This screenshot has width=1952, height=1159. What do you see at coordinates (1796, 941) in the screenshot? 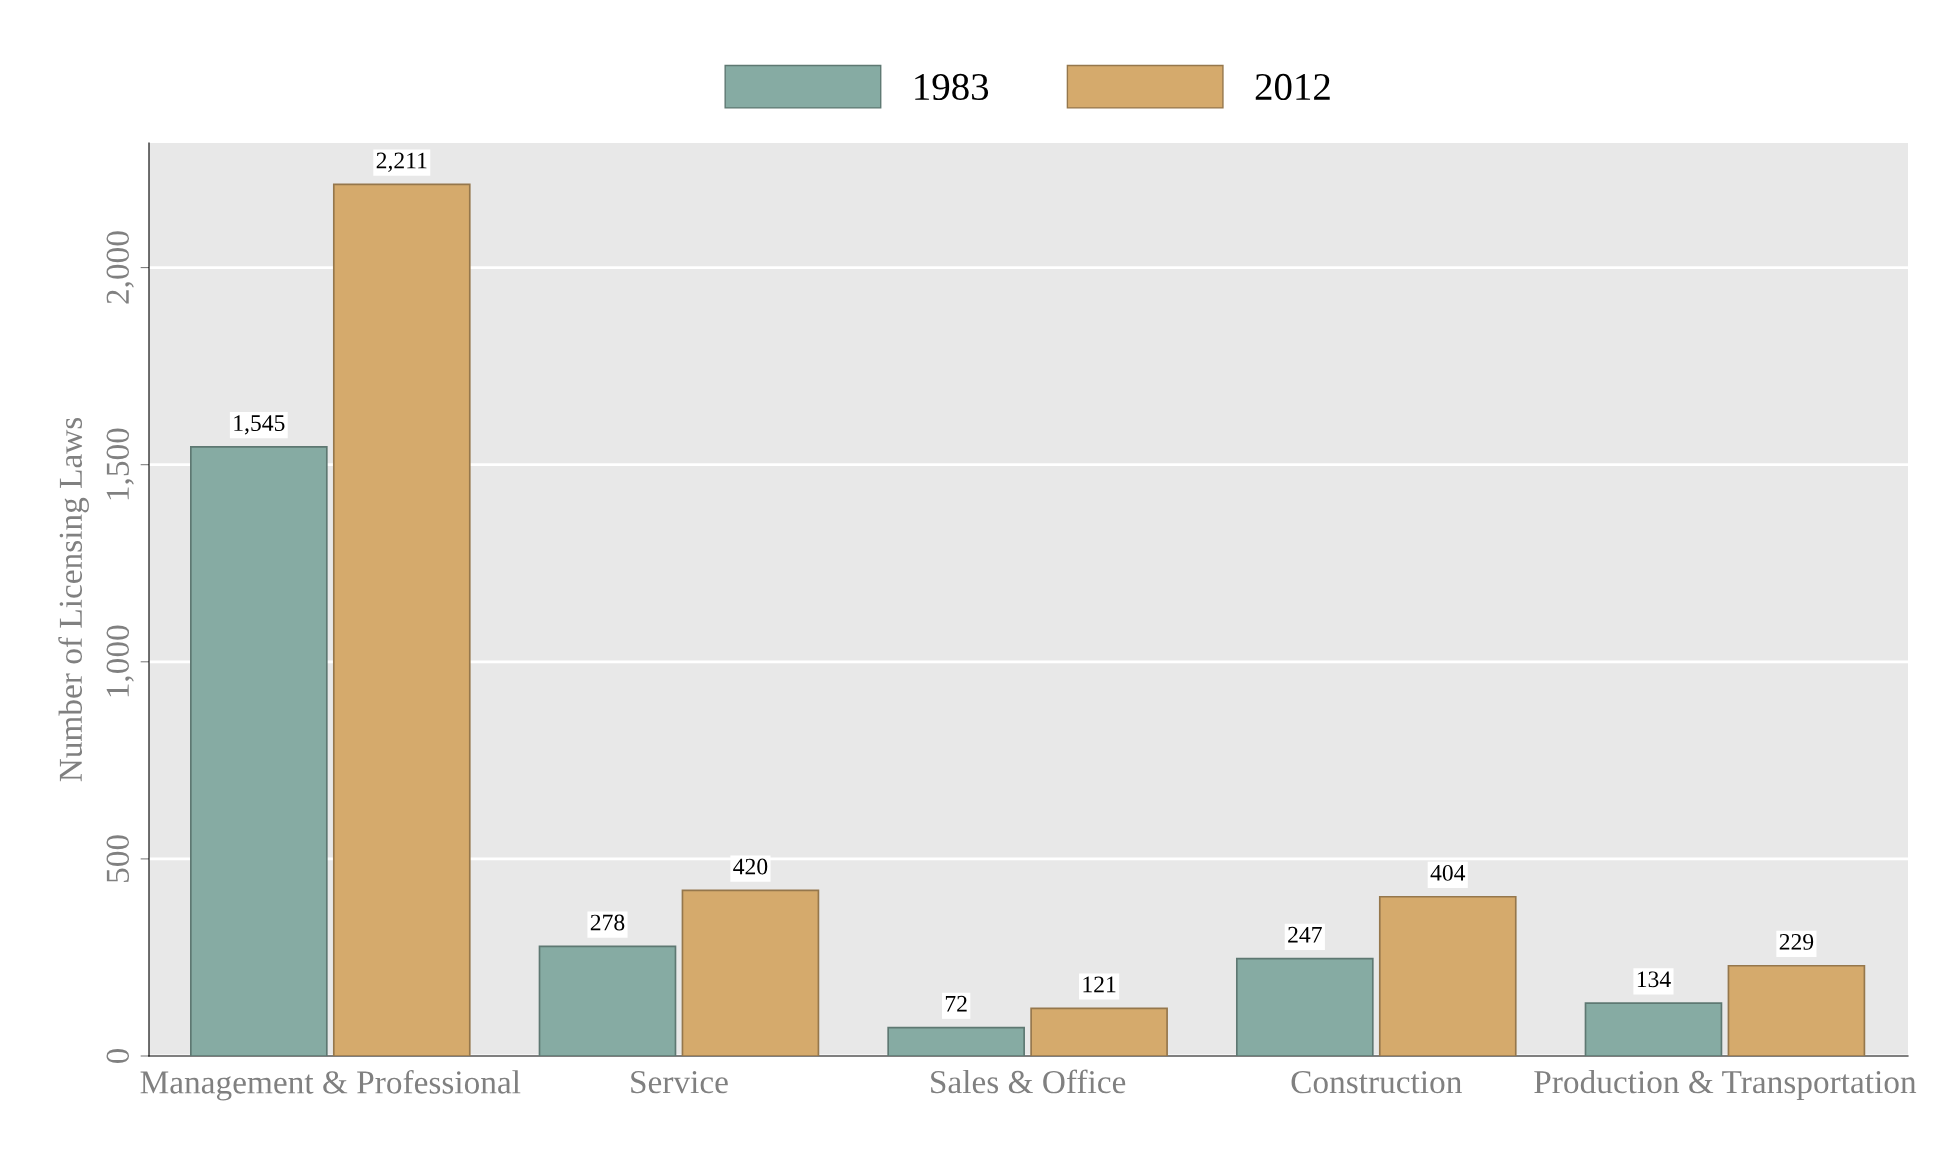
I see `data-label: 229` at bounding box center [1796, 941].